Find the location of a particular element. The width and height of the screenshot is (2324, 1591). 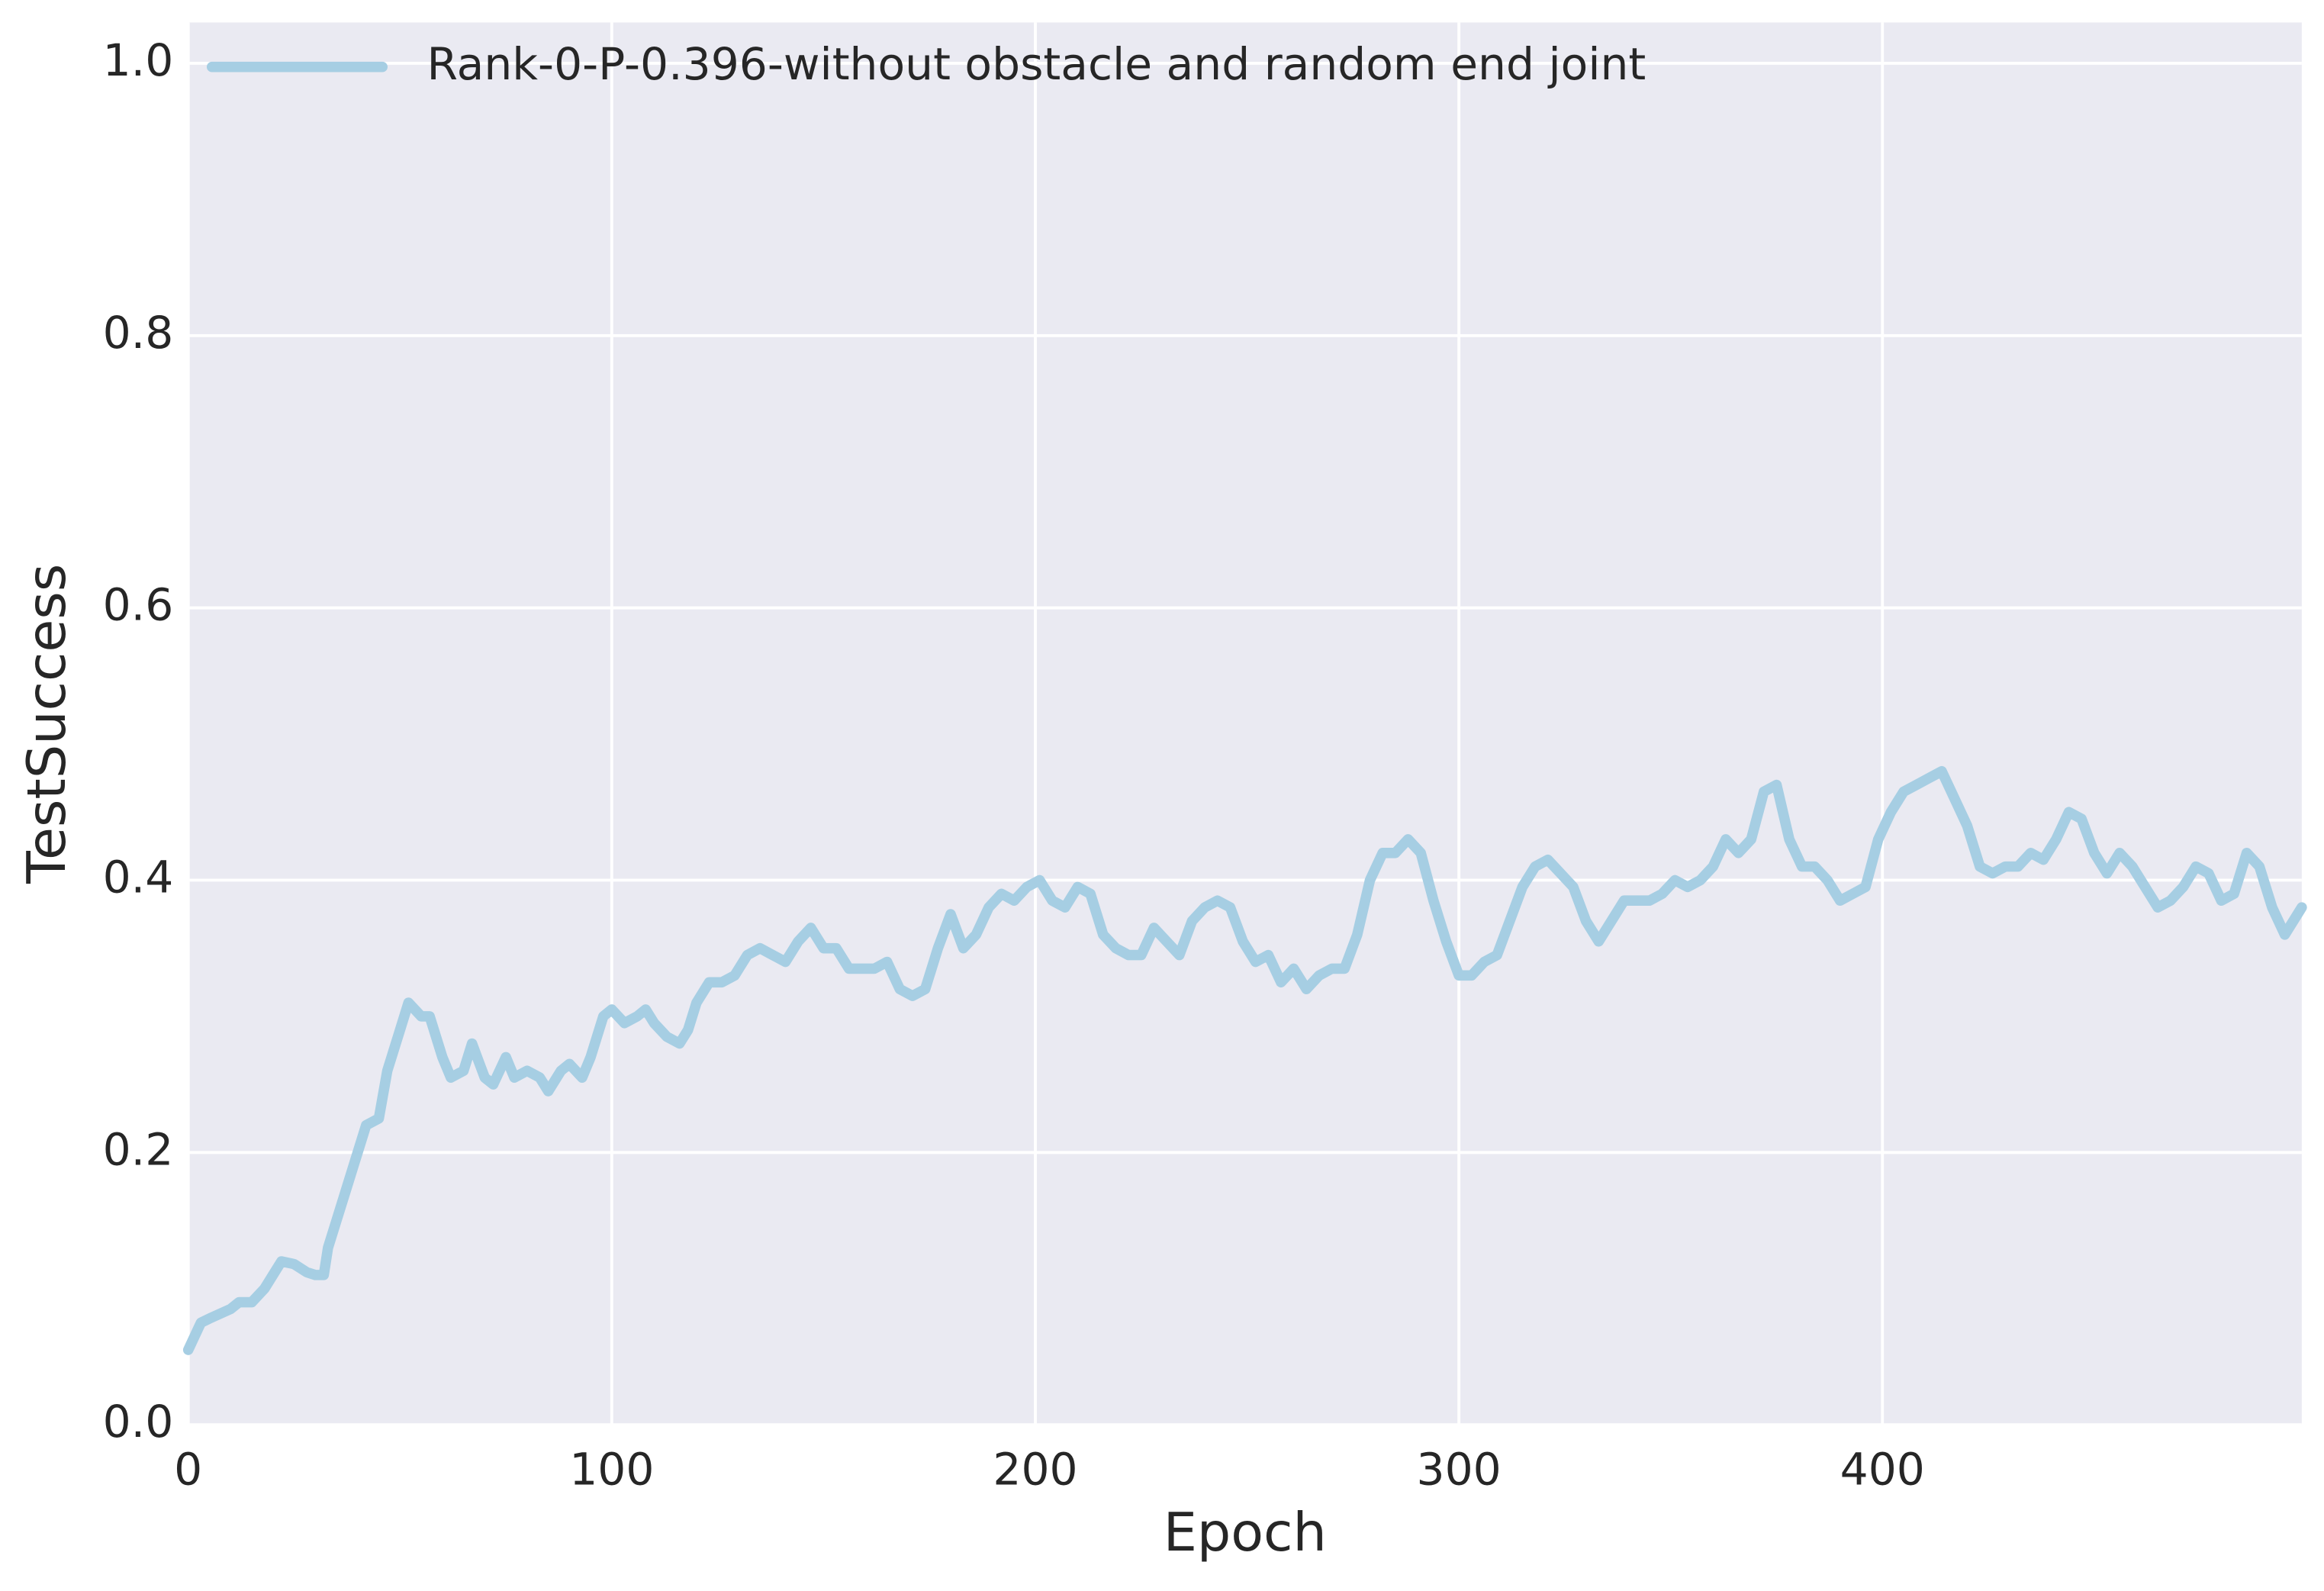

y-tick-label: 0.0 is located at coordinates (138, 1422).